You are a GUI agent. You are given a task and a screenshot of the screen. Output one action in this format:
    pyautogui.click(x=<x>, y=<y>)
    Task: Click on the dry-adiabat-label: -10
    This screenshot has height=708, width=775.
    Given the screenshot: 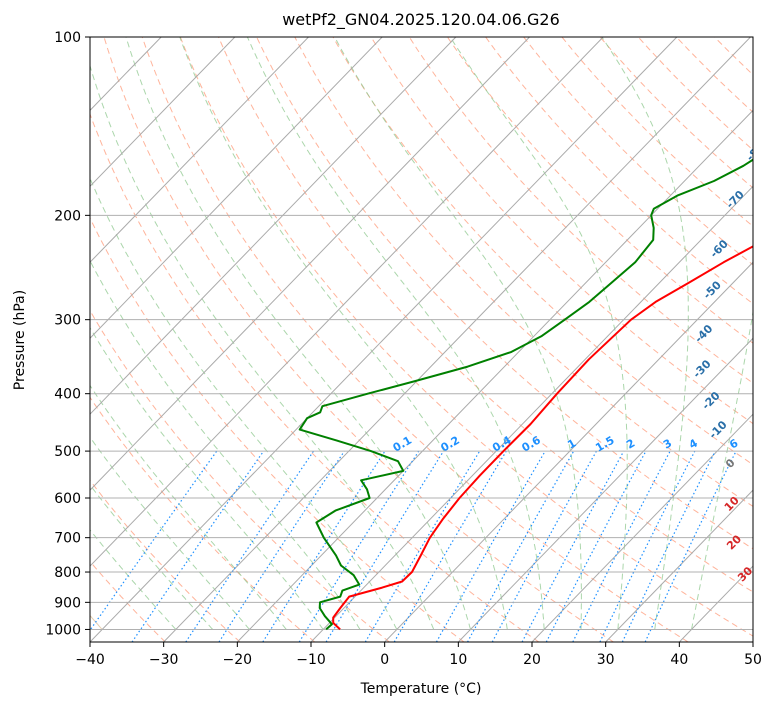 What is the action you would take?
    pyautogui.click(x=717, y=429)
    